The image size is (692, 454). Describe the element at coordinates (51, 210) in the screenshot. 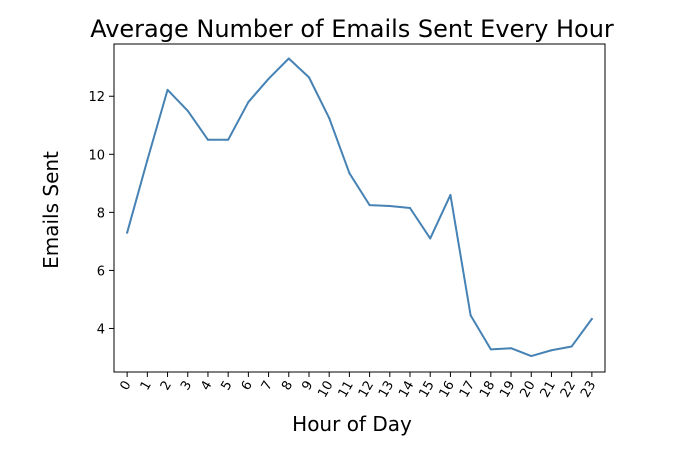

I see `y-axis-label: Emails Sent` at that location.